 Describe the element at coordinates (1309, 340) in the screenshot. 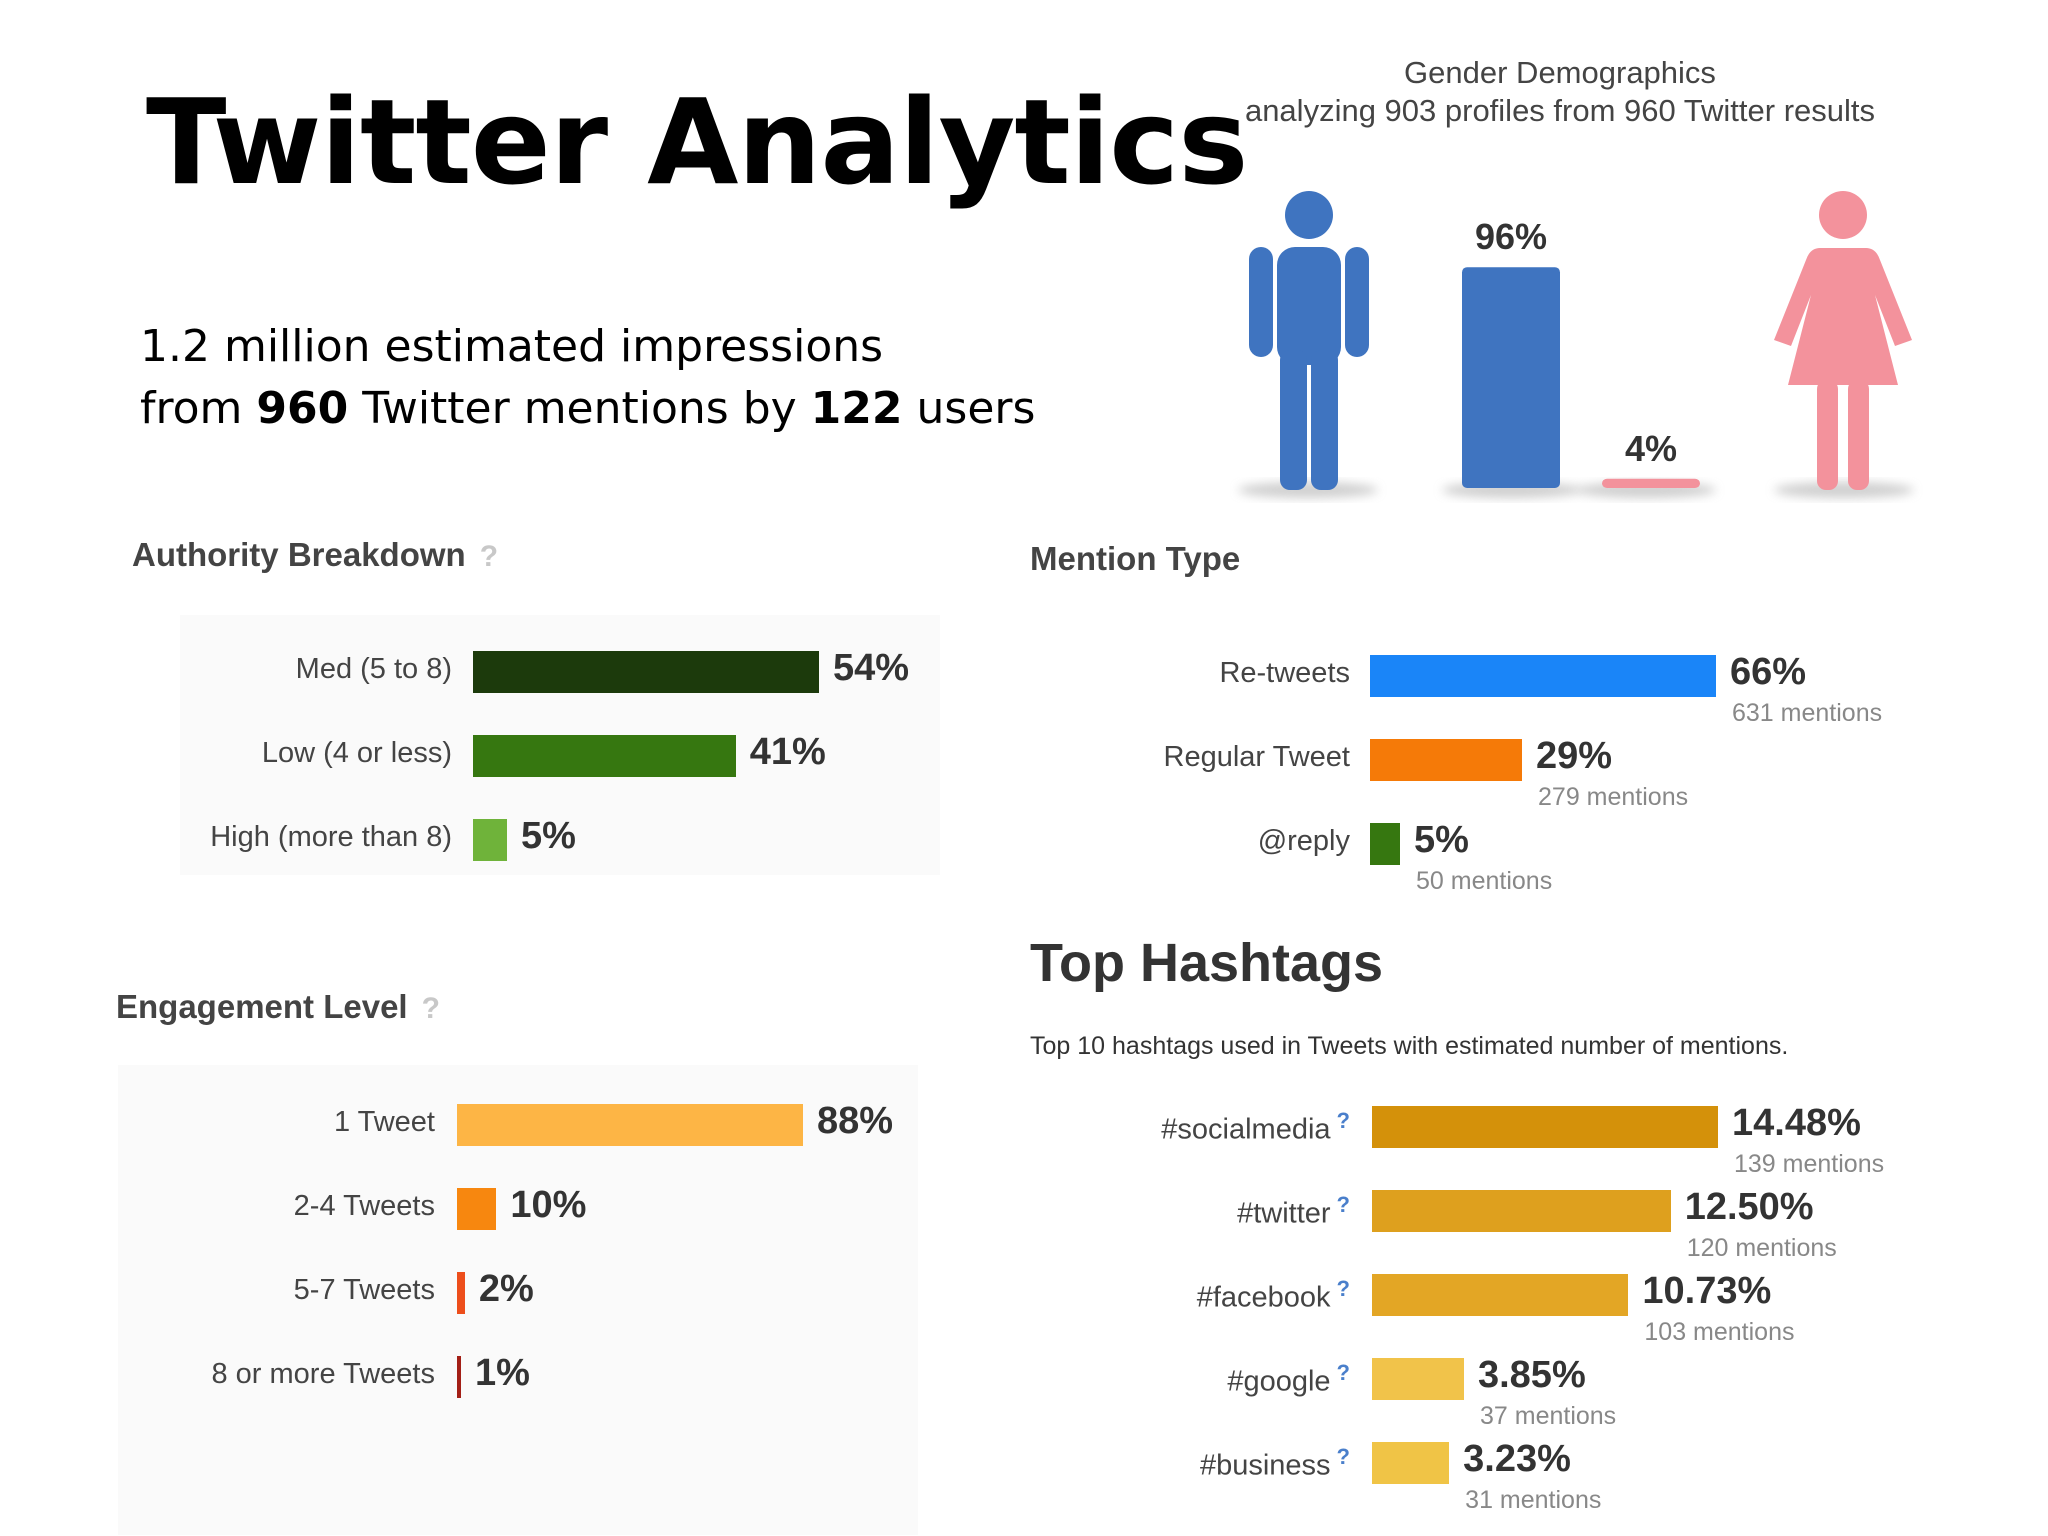

I see `male-figure-icon` at that location.